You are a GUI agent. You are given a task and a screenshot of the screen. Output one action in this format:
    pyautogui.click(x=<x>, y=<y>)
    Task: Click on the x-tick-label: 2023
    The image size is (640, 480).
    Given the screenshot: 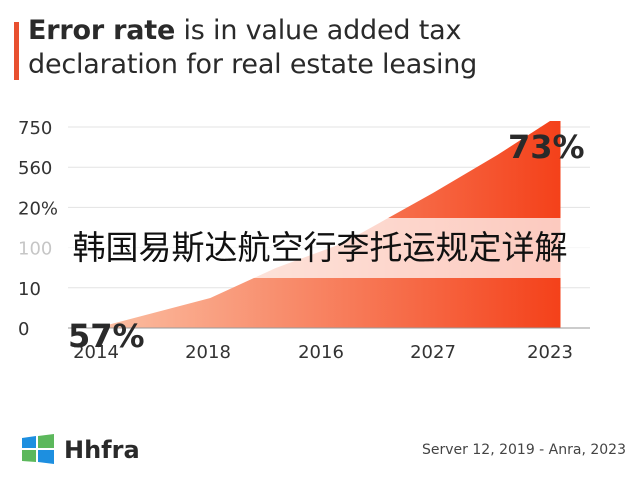 What is the action you would take?
    pyautogui.click(x=550, y=352)
    